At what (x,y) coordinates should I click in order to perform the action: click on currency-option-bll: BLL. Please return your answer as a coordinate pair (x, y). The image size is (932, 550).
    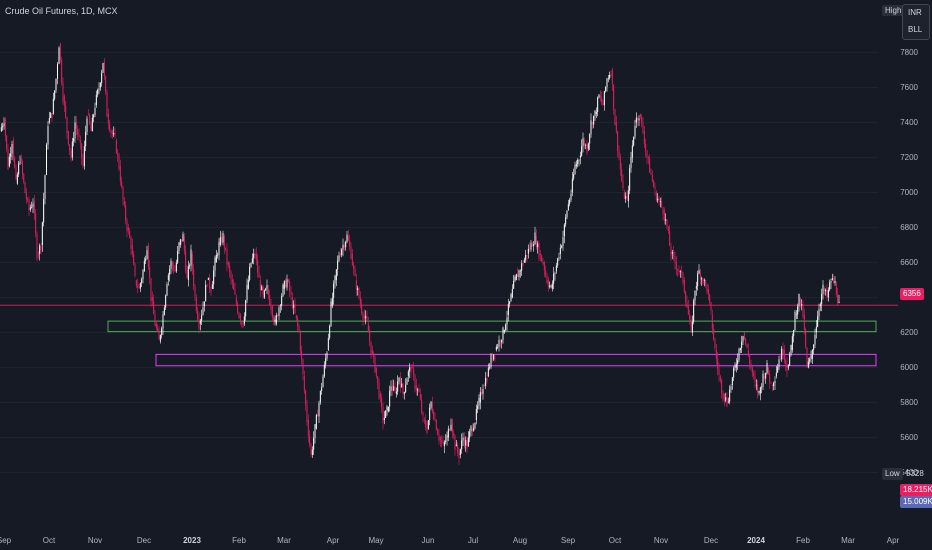
    Looking at the image, I should click on (915, 29).